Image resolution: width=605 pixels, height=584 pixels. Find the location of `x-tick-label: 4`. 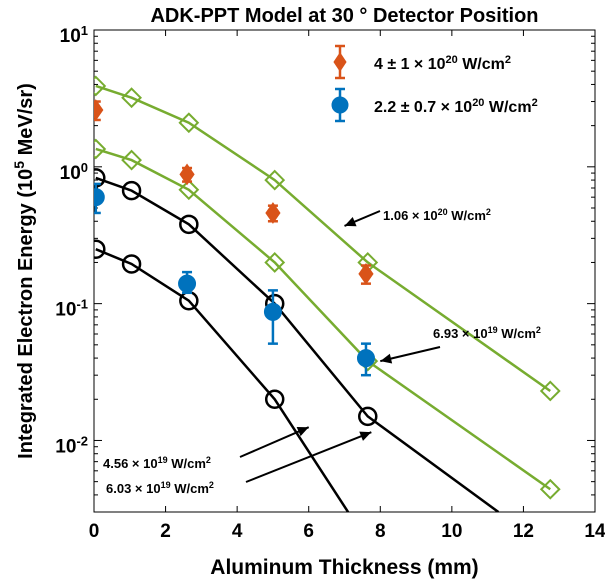

x-tick-label: 4 is located at coordinates (237, 531).